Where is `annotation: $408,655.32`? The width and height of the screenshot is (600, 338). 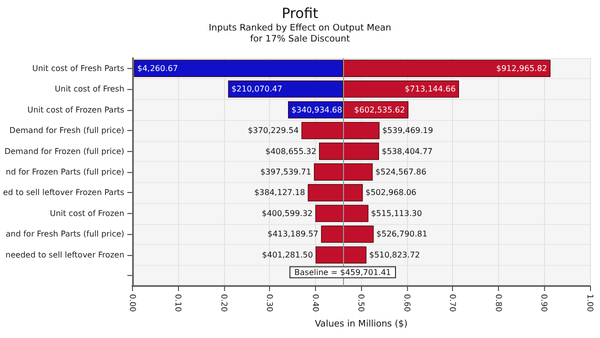 annotation: $408,655.32 is located at coordinates (290, 151).